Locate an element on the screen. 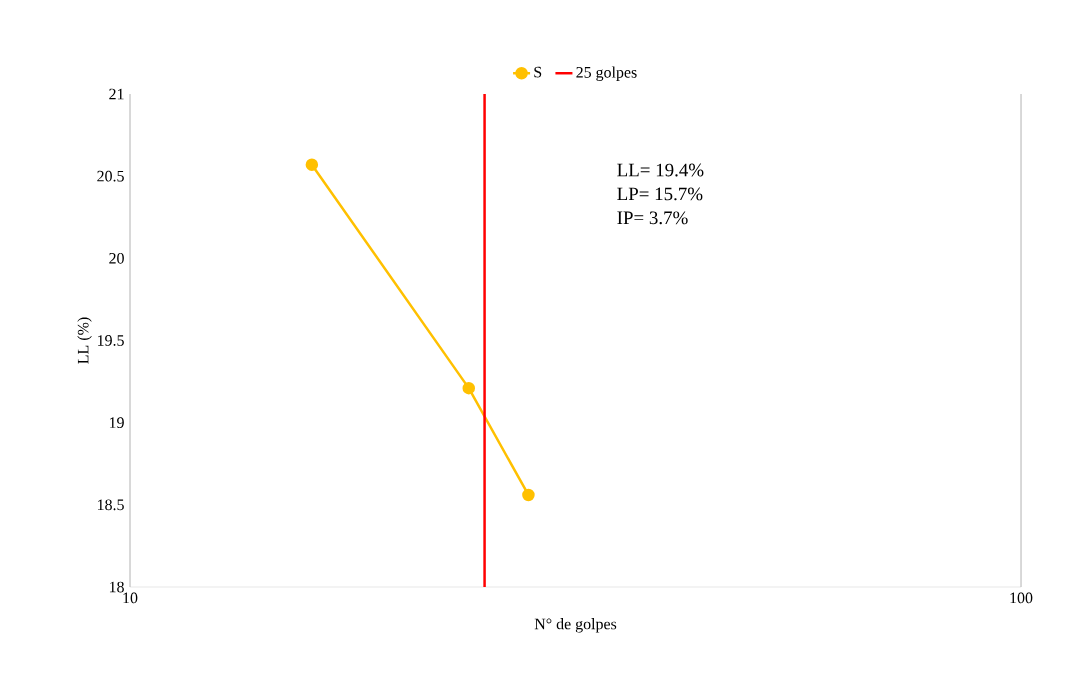 The image size is (1065, 684). y-tick-label: 21 is located at coordinates (116, 94).